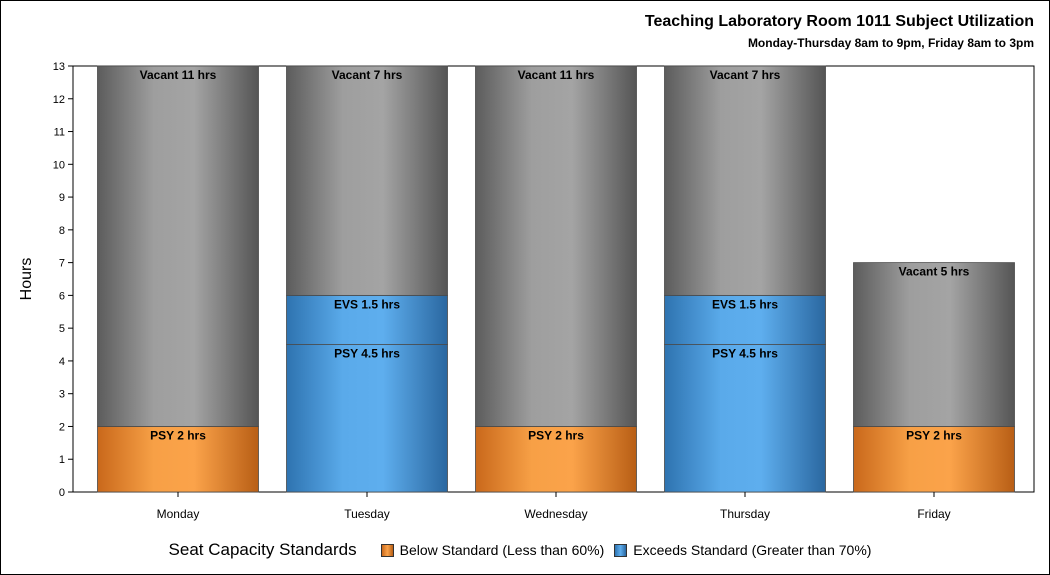  I want to click on legend-title: Seat Capacity Standards, so click(262, 549).